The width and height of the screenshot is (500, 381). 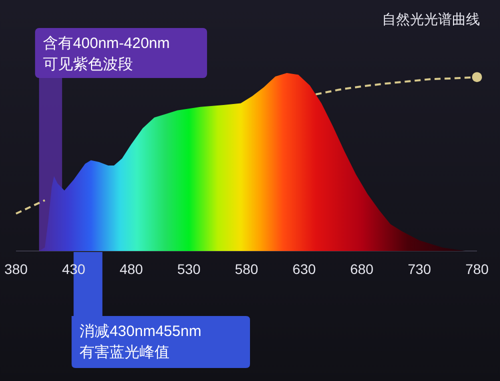 What do you see at coordinates (106, 54) in the screenshot?
I see `band-label: 含有400nm-420nm 可见紫色波段` at bounding box center [106, 54].